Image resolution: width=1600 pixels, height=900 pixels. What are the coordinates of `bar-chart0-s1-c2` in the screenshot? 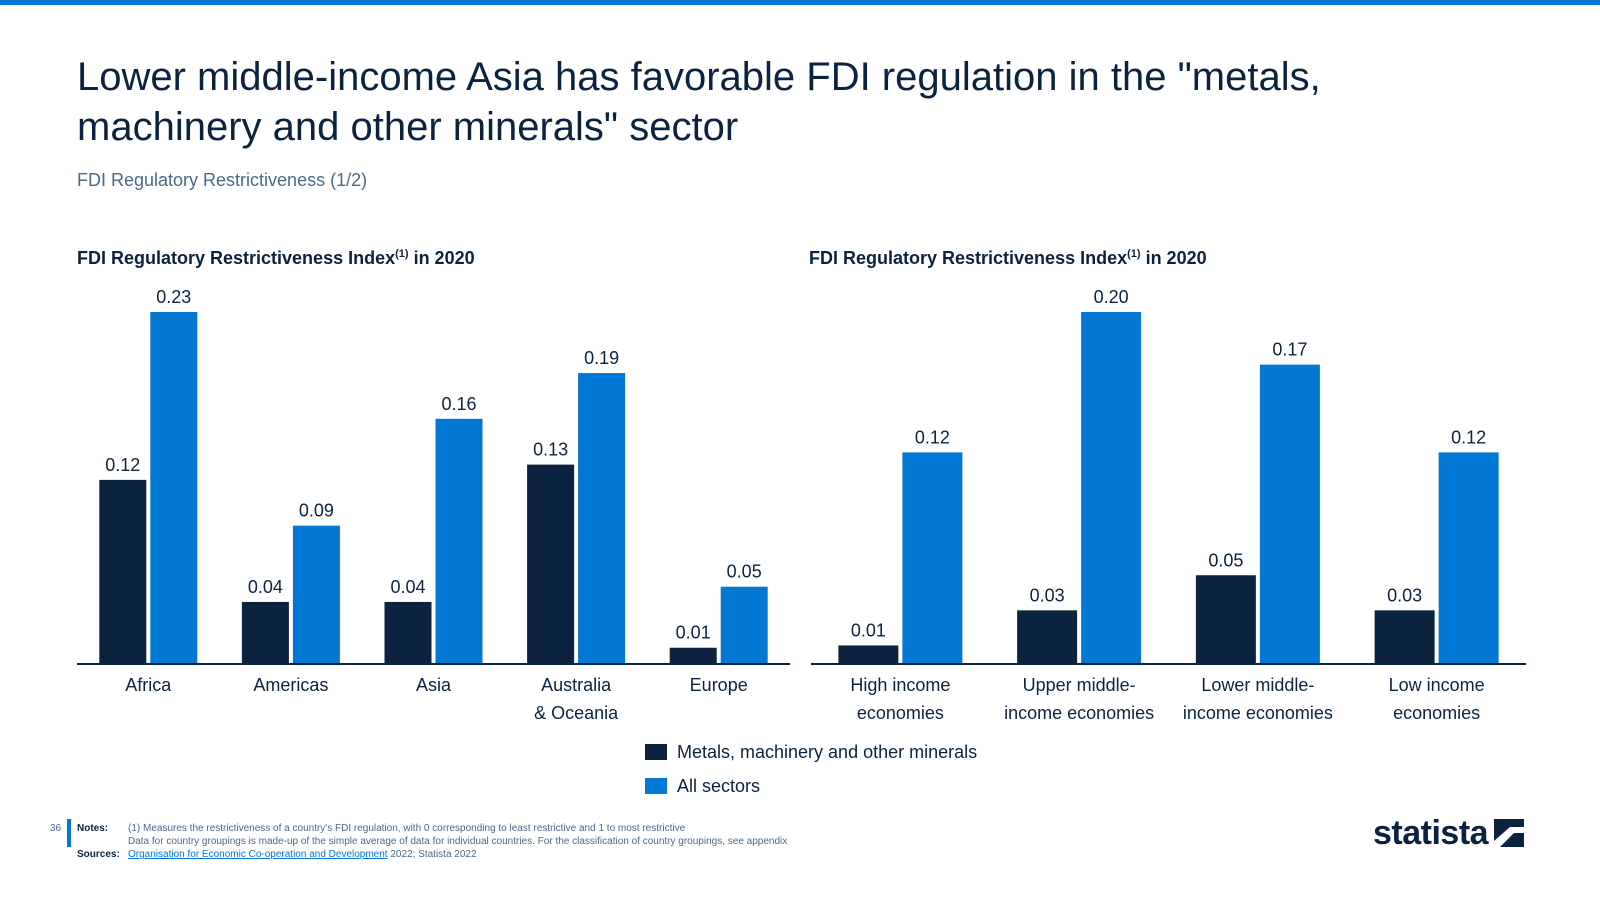 It's located at (459, 540).